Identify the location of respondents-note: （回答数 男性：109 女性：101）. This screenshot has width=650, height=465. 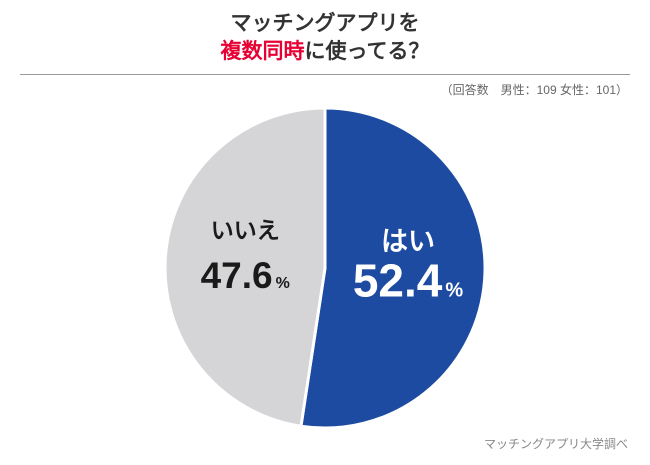
(534, 90).